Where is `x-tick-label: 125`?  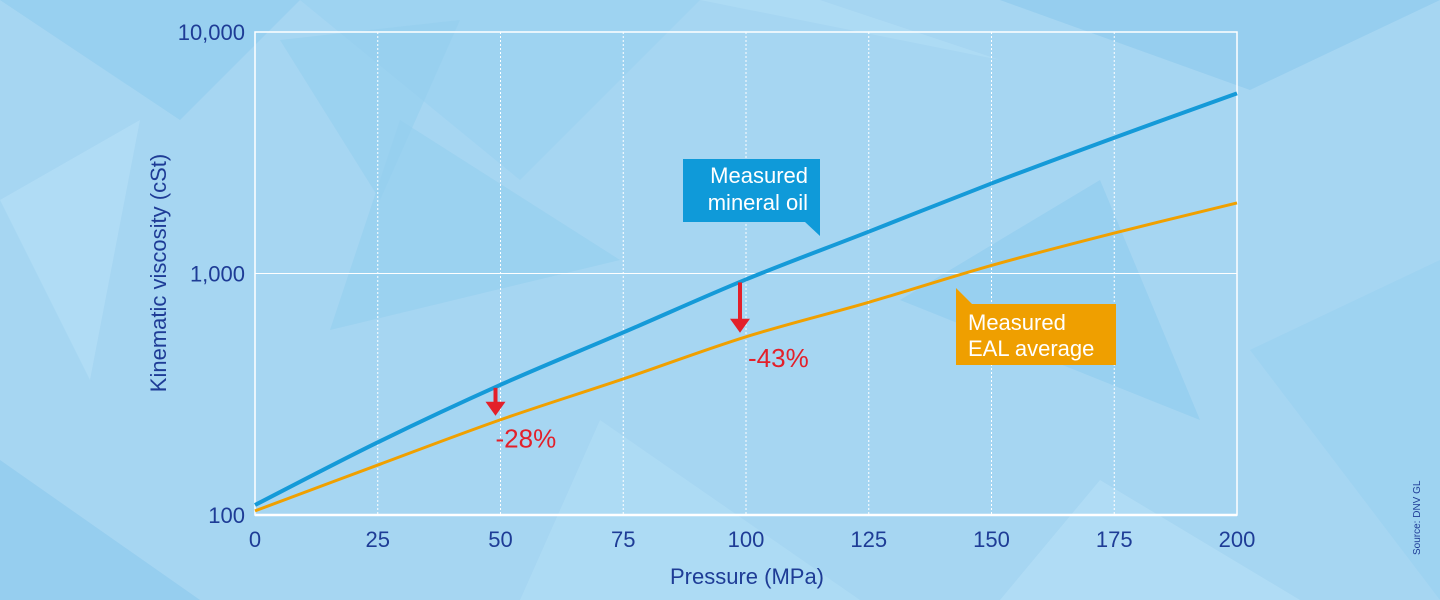
x-tick-label: 125 is located at coordinates (868, 539).